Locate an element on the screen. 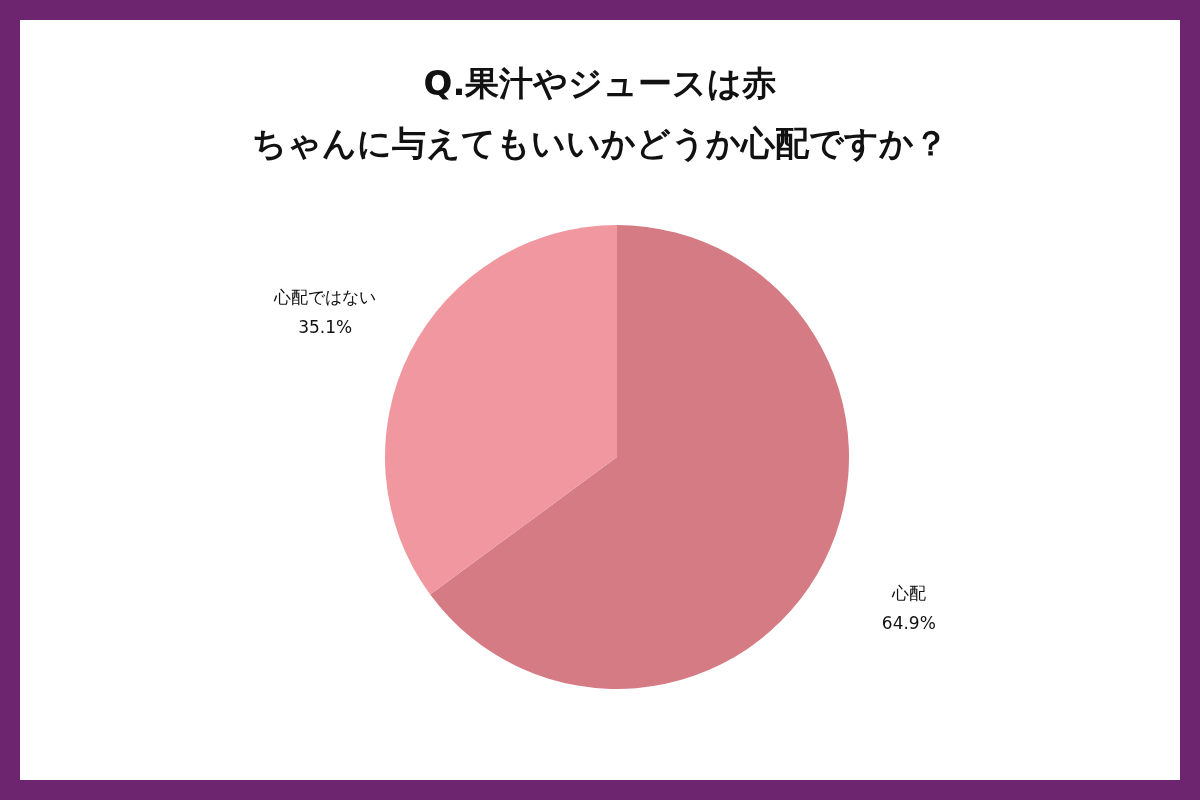 The height and width of the screenshot is (800, 1200). data-label: 64.9% is located at coordinates (908, 622).